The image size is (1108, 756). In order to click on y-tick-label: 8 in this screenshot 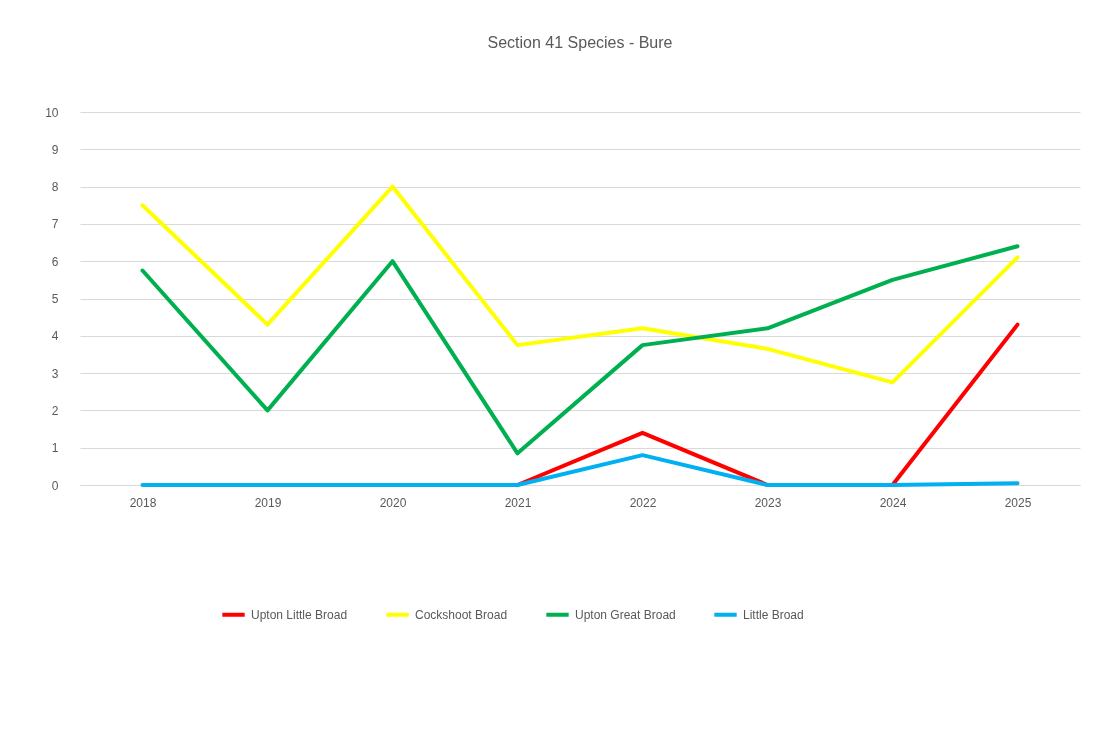, I will do `click(55, 187)`.